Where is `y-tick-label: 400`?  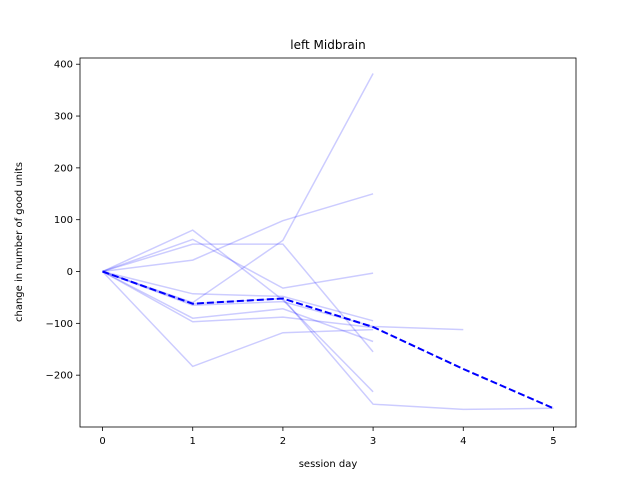 y-tick-label: 400 is located at coordinates (63, 65).